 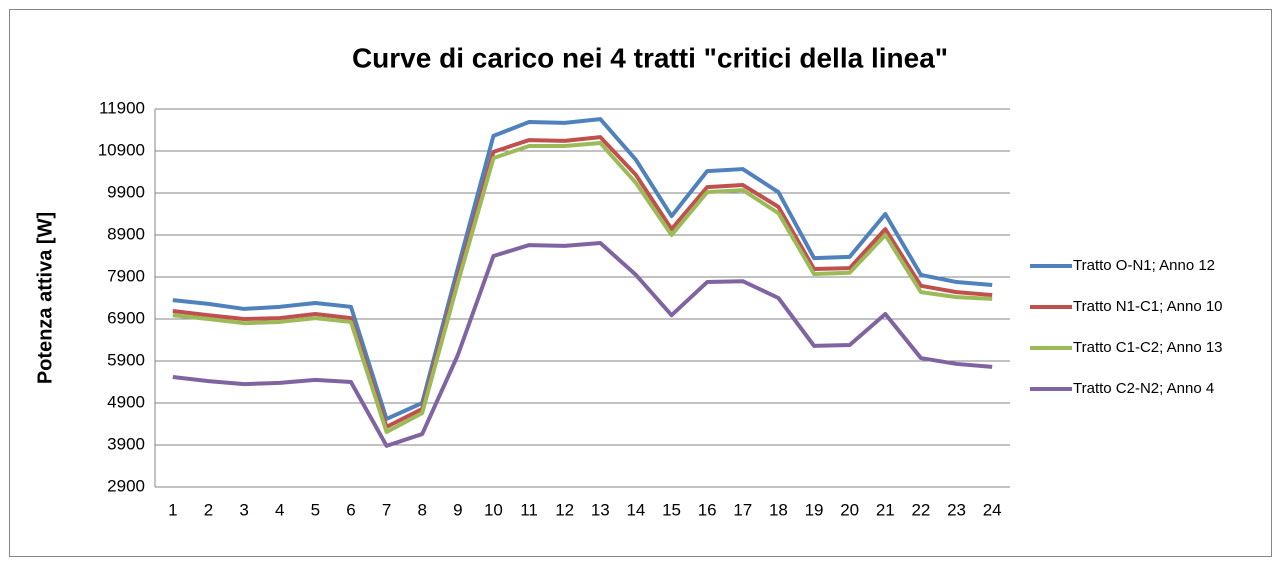 What do you see at coordinates (45, 298) in the screenshot?
I see `y-axis-label: Potenza attiva [W]` at bounding box center [45, 298].